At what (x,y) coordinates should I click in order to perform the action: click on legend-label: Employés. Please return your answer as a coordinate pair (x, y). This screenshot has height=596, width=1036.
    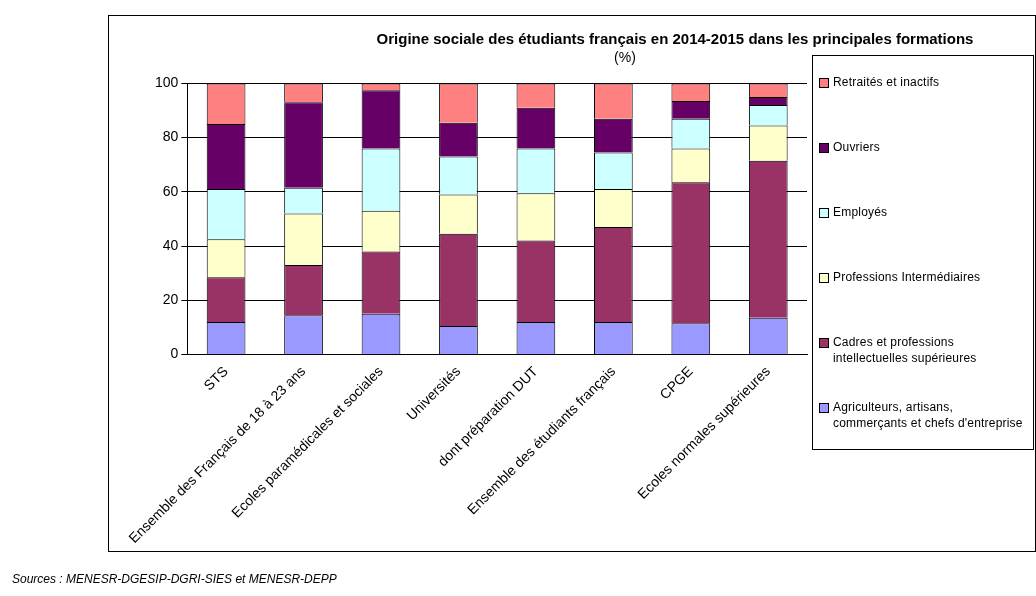
    Looking at the image, I should click on (861, 212).